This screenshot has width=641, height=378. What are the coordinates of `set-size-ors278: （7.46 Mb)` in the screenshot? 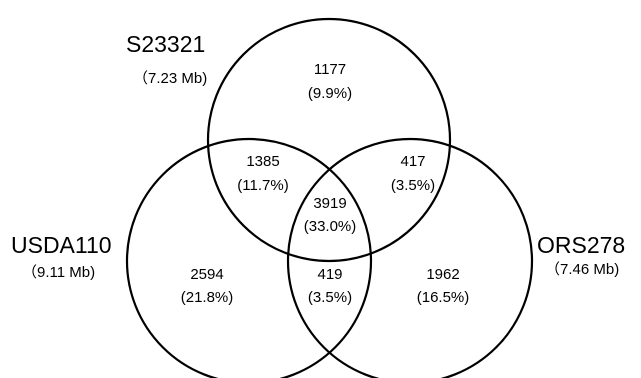 It's located at (582, 269).